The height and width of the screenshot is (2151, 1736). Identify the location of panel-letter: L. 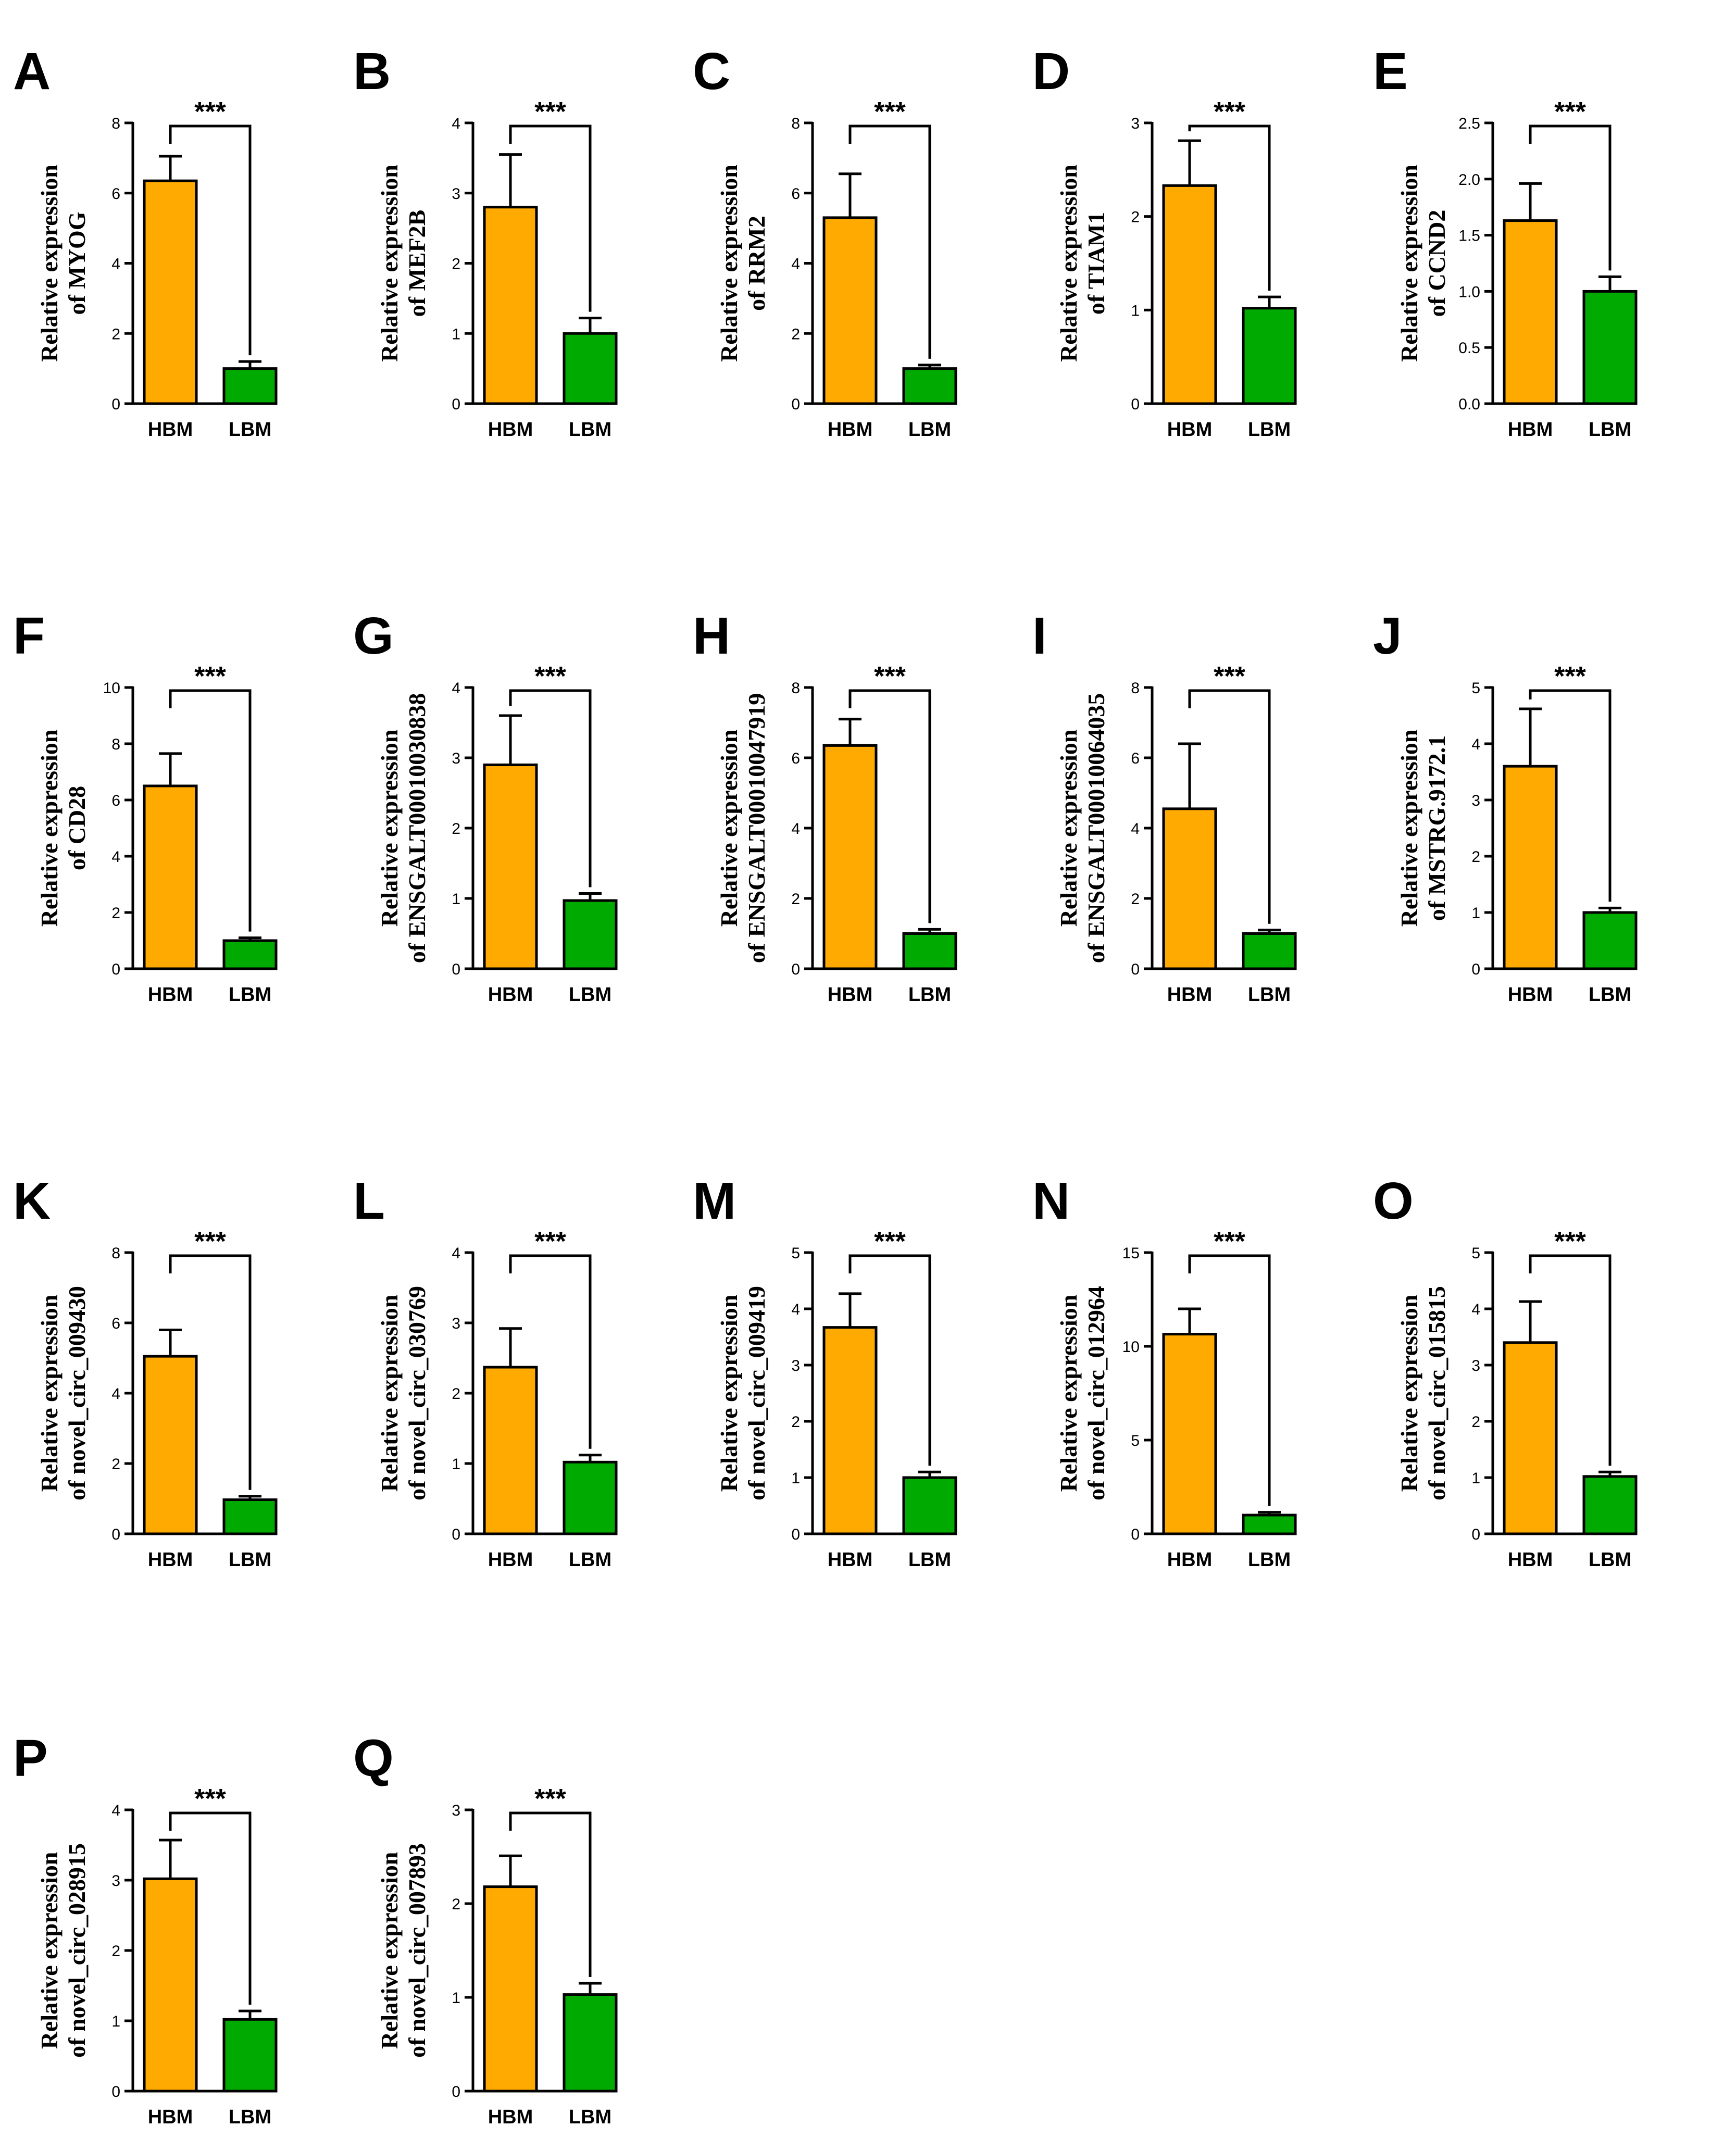
(369, 1201).